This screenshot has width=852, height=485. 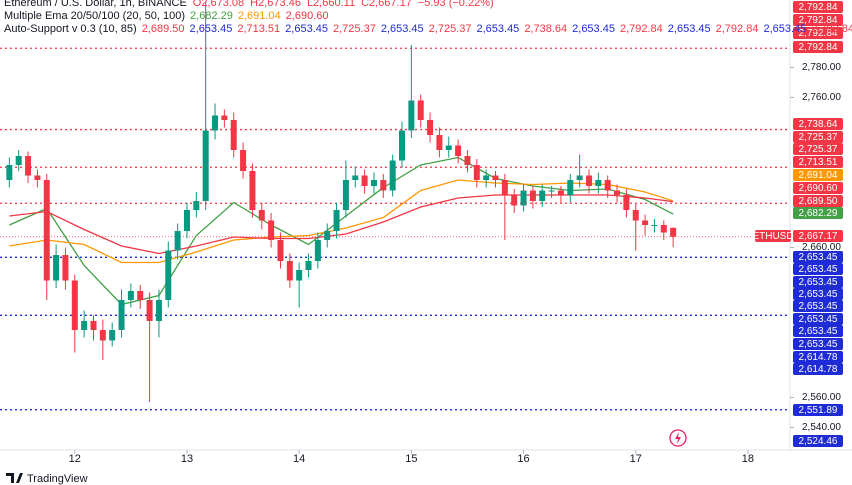 I want to click on x-tick-label: 13, so click(x=187, y=459).